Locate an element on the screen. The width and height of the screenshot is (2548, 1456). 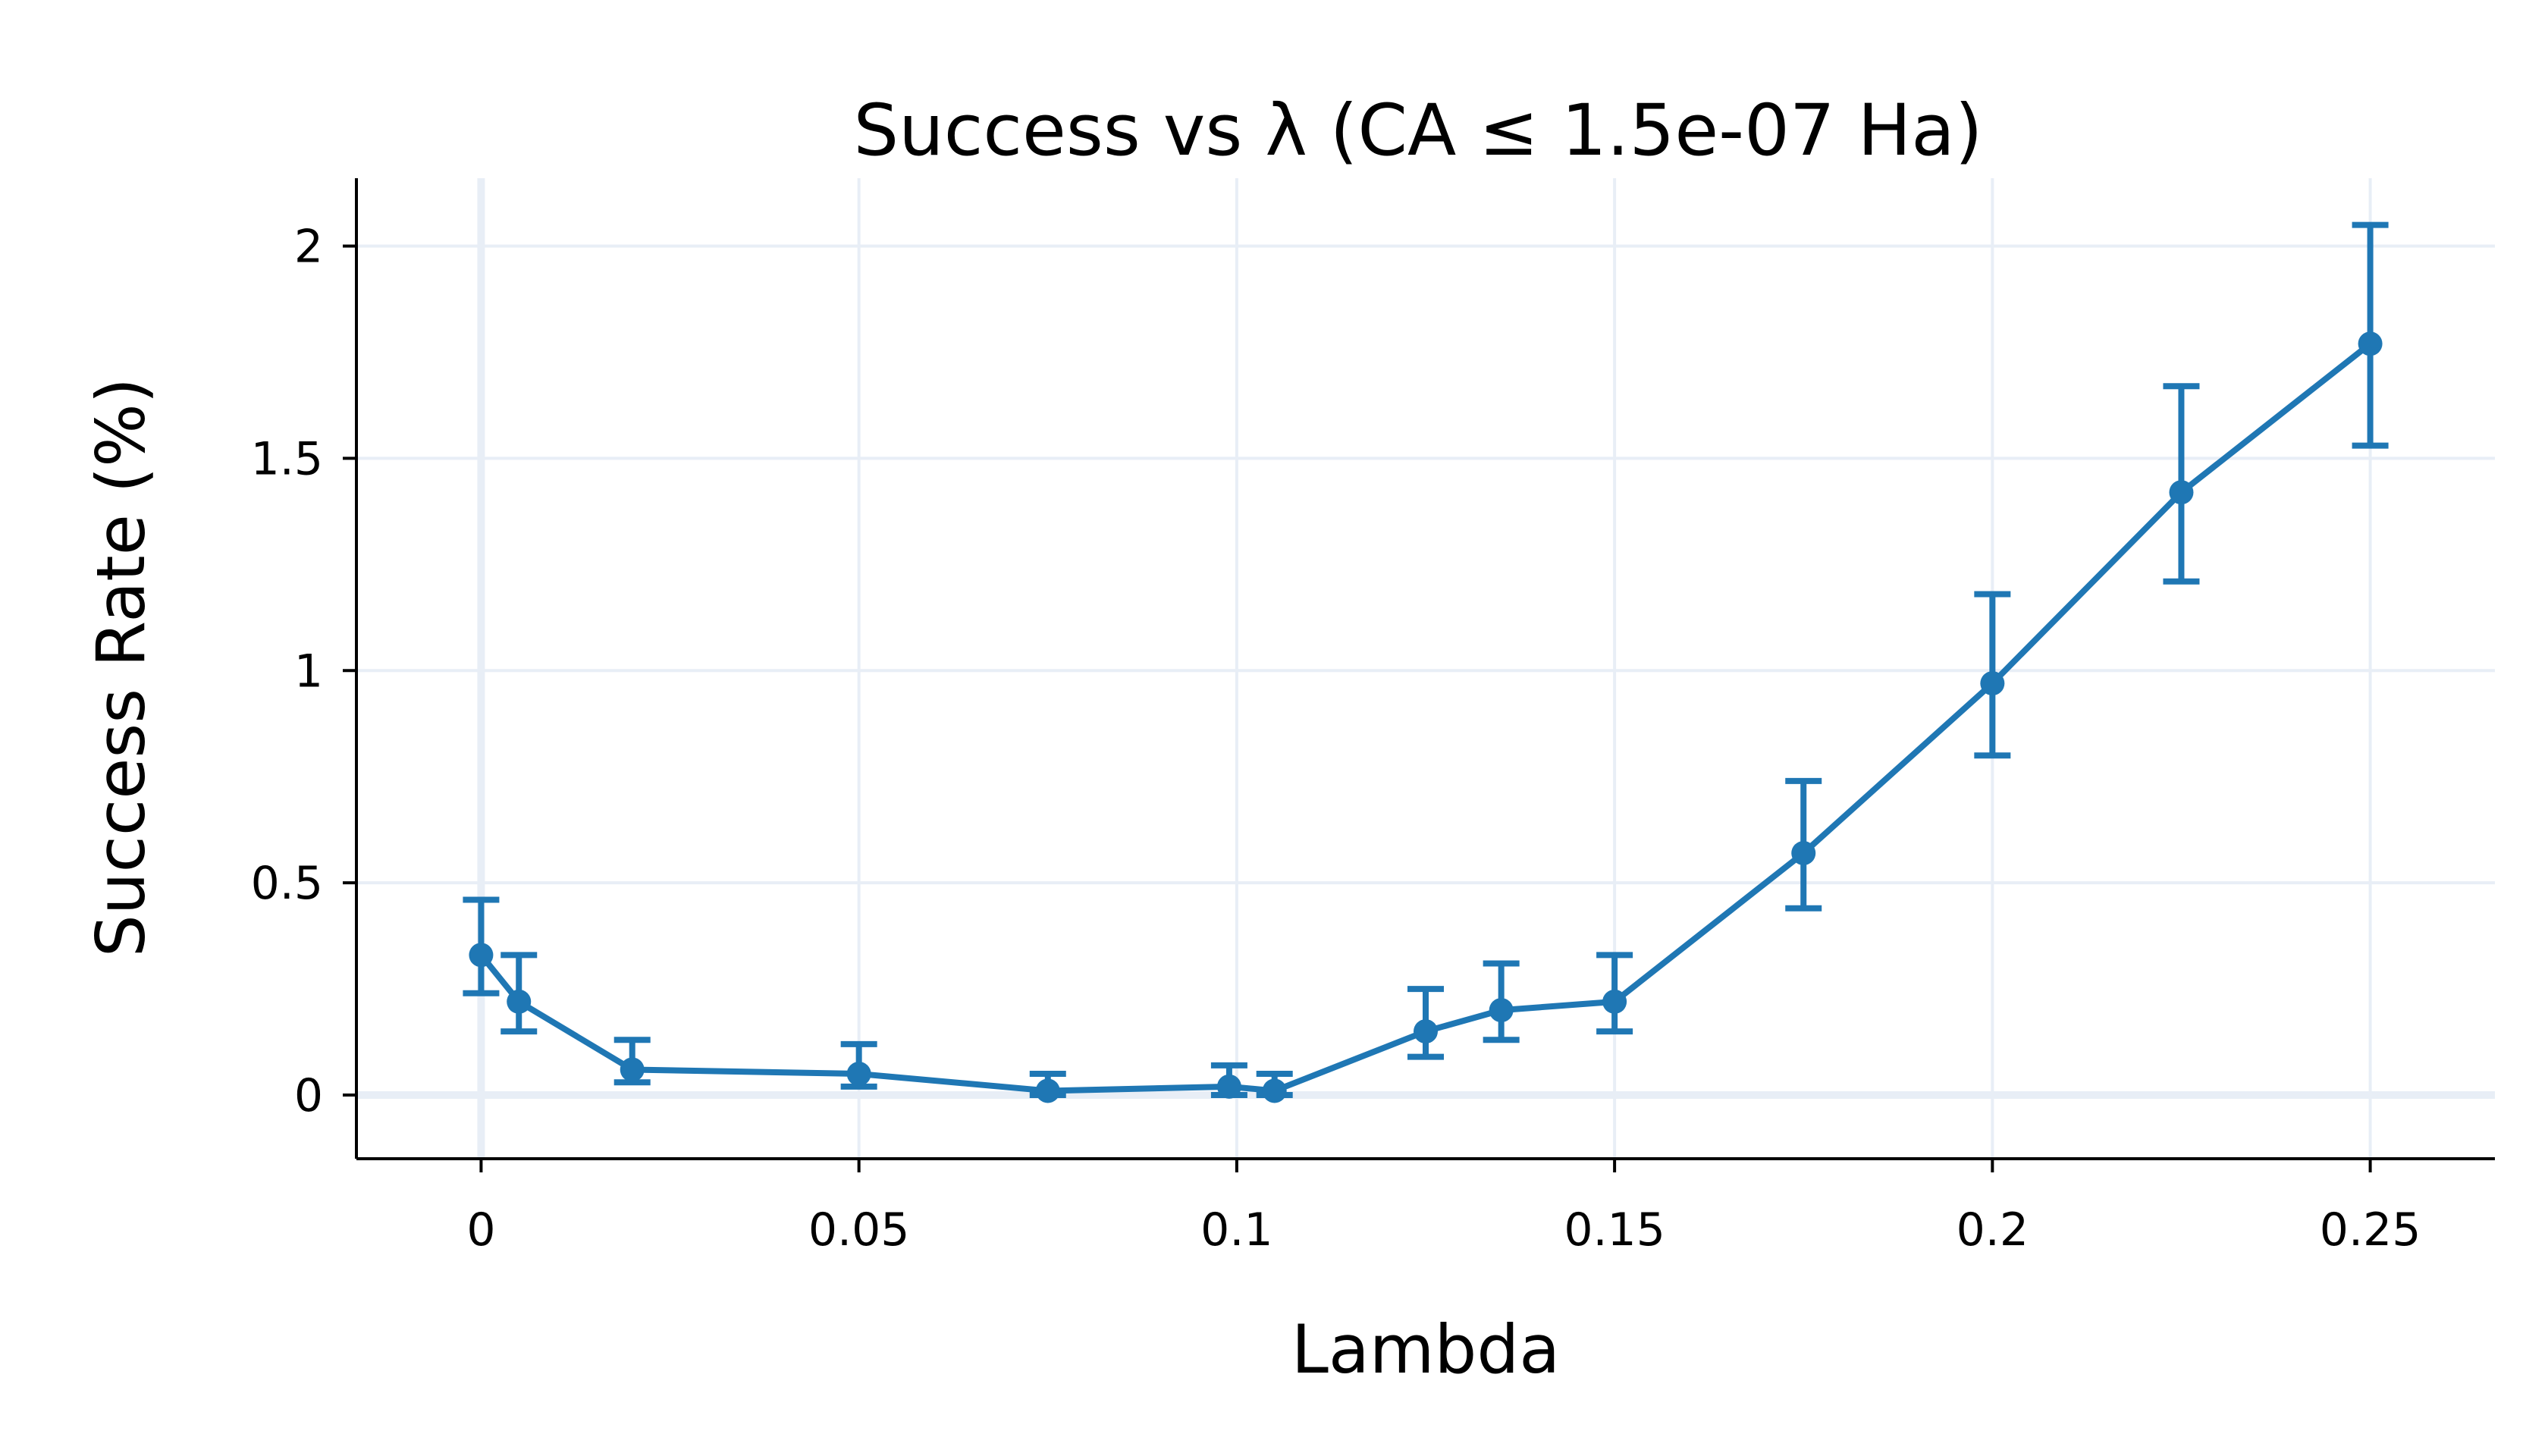
x-tick-label: 0.05 is located at coordinates (859, 1230).